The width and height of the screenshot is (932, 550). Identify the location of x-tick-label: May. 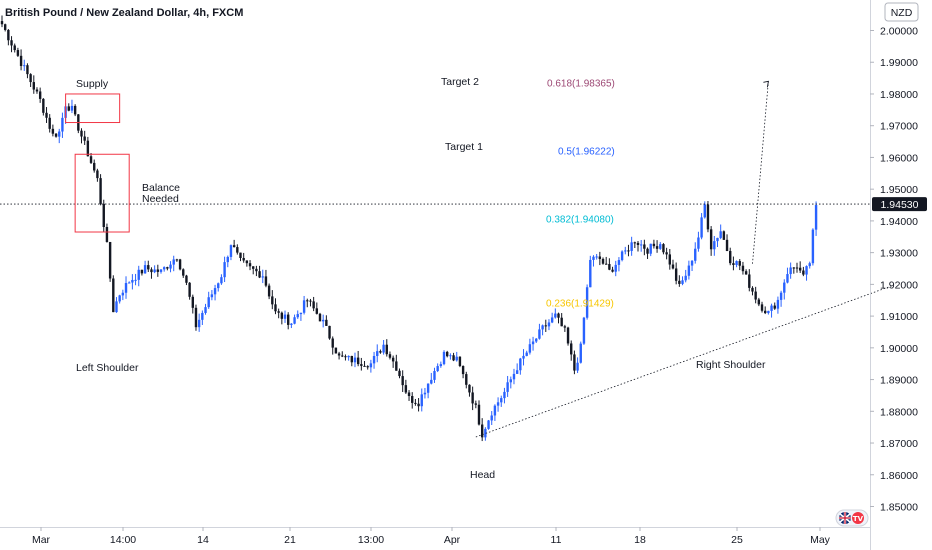
(820, 540).